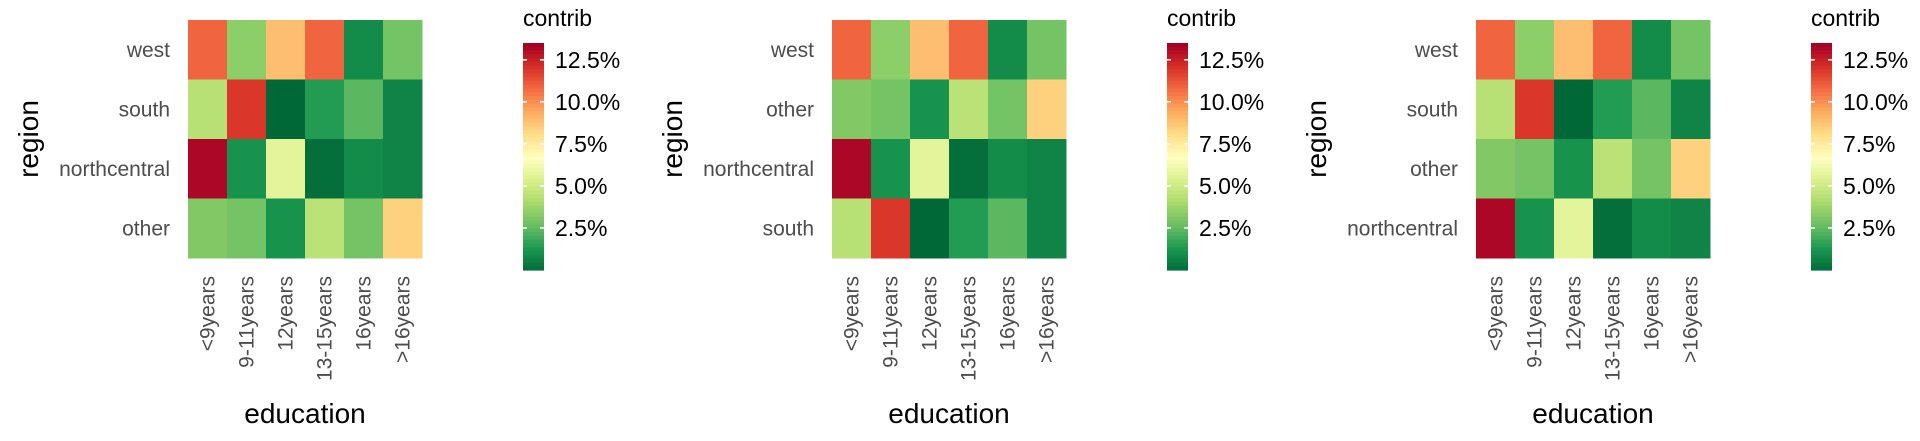 The height and width of the screenshot is (441, 1920). I want to click on legend-title: contrib, so click(557, 18).